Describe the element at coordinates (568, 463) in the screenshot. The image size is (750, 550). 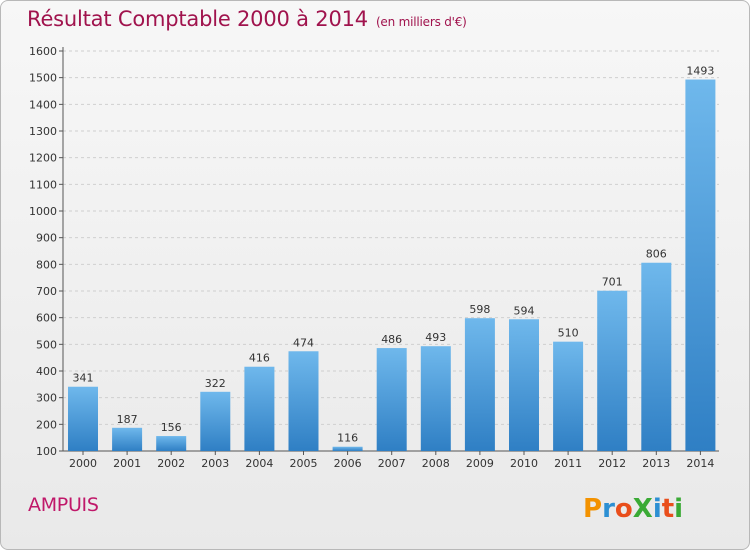
I see `x-tick-label: 2011` at that location.